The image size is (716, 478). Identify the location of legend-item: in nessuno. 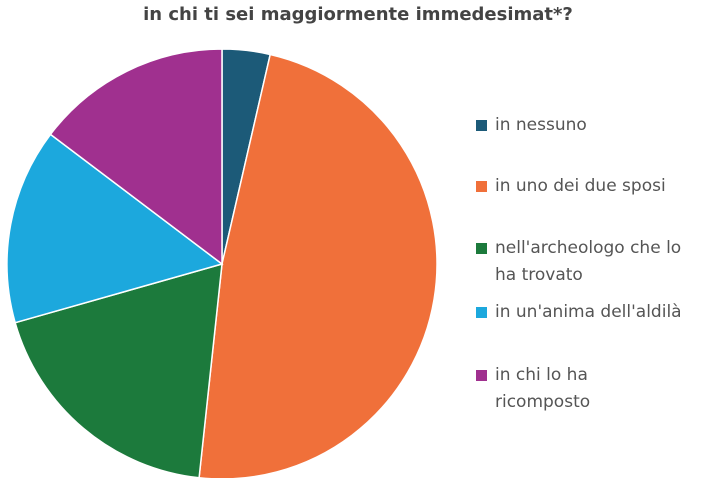
(593, 125).